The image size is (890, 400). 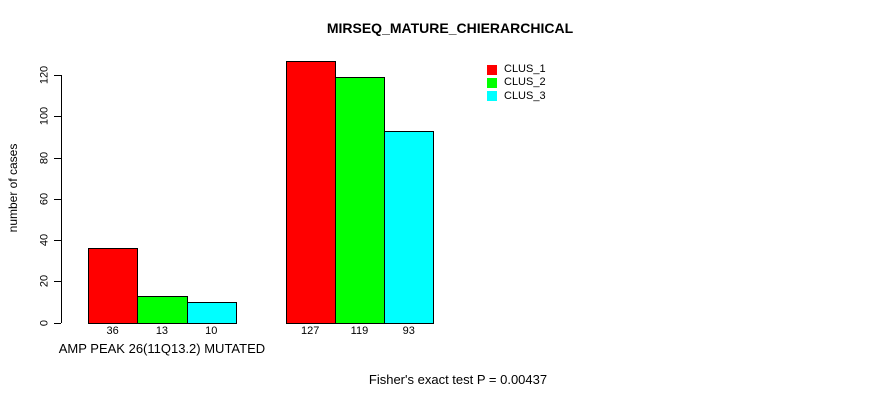 I want to click on legend-row: CLUS_2, so click(x=516, y=82).